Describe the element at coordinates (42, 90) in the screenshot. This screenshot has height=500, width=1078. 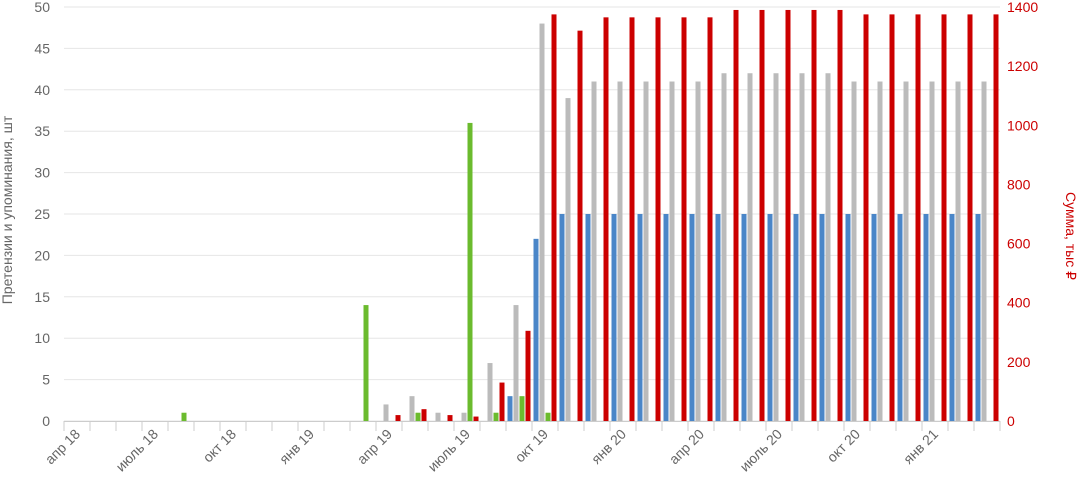
I see `y-tick-label: 40` at that location.